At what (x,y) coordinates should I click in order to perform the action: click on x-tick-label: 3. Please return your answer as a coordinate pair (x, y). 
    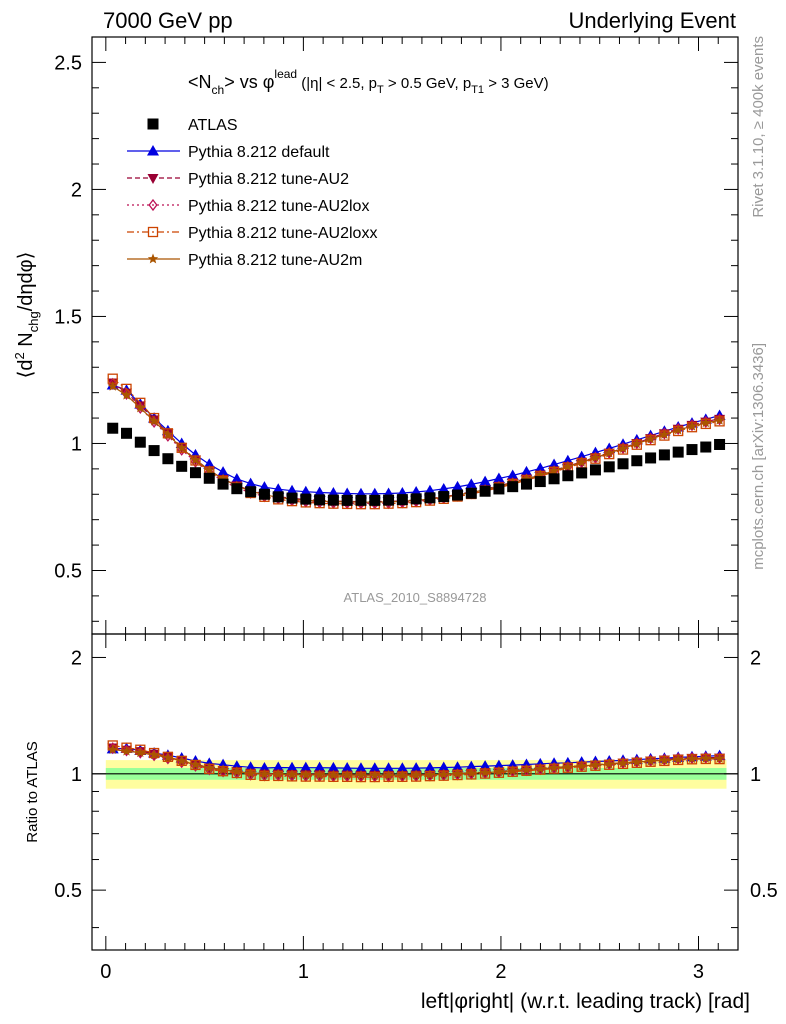
    Looking at the image, I should click on (698, 972).